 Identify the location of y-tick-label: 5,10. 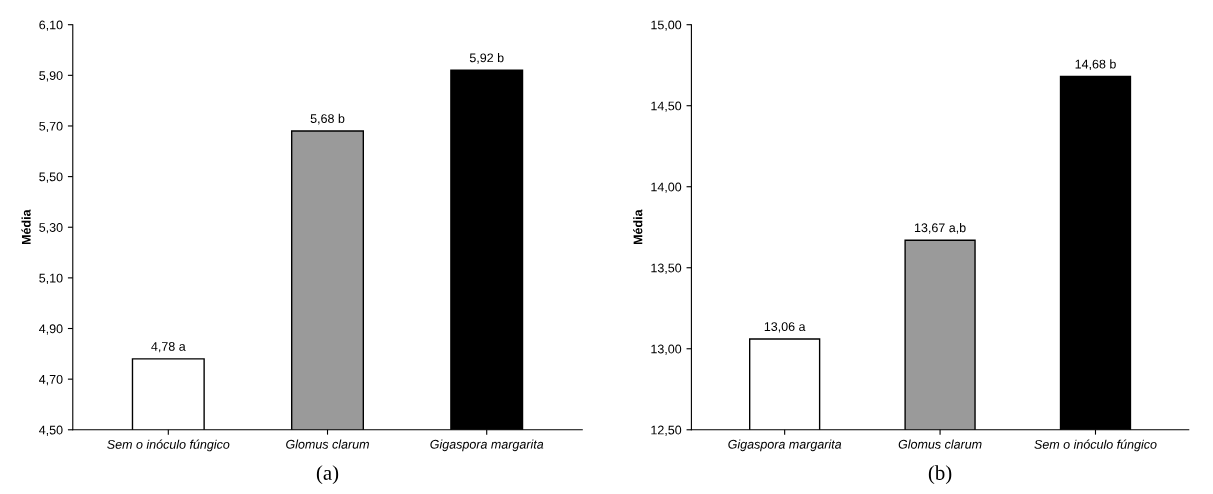
(51, 278).